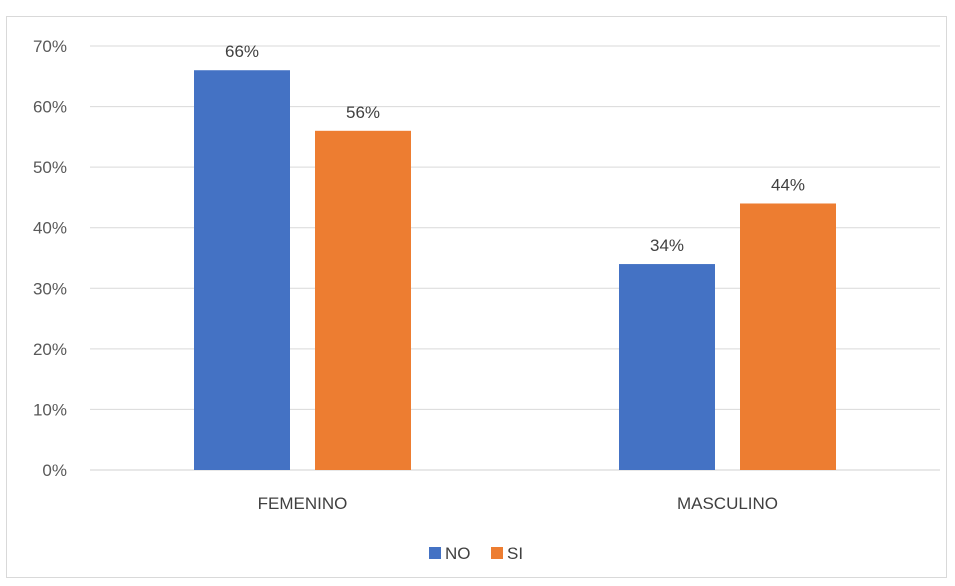 Image resolution: width=955 pixels, height=586 pixels. I want to click on y-tick-label: 50%, so click(50, 167).